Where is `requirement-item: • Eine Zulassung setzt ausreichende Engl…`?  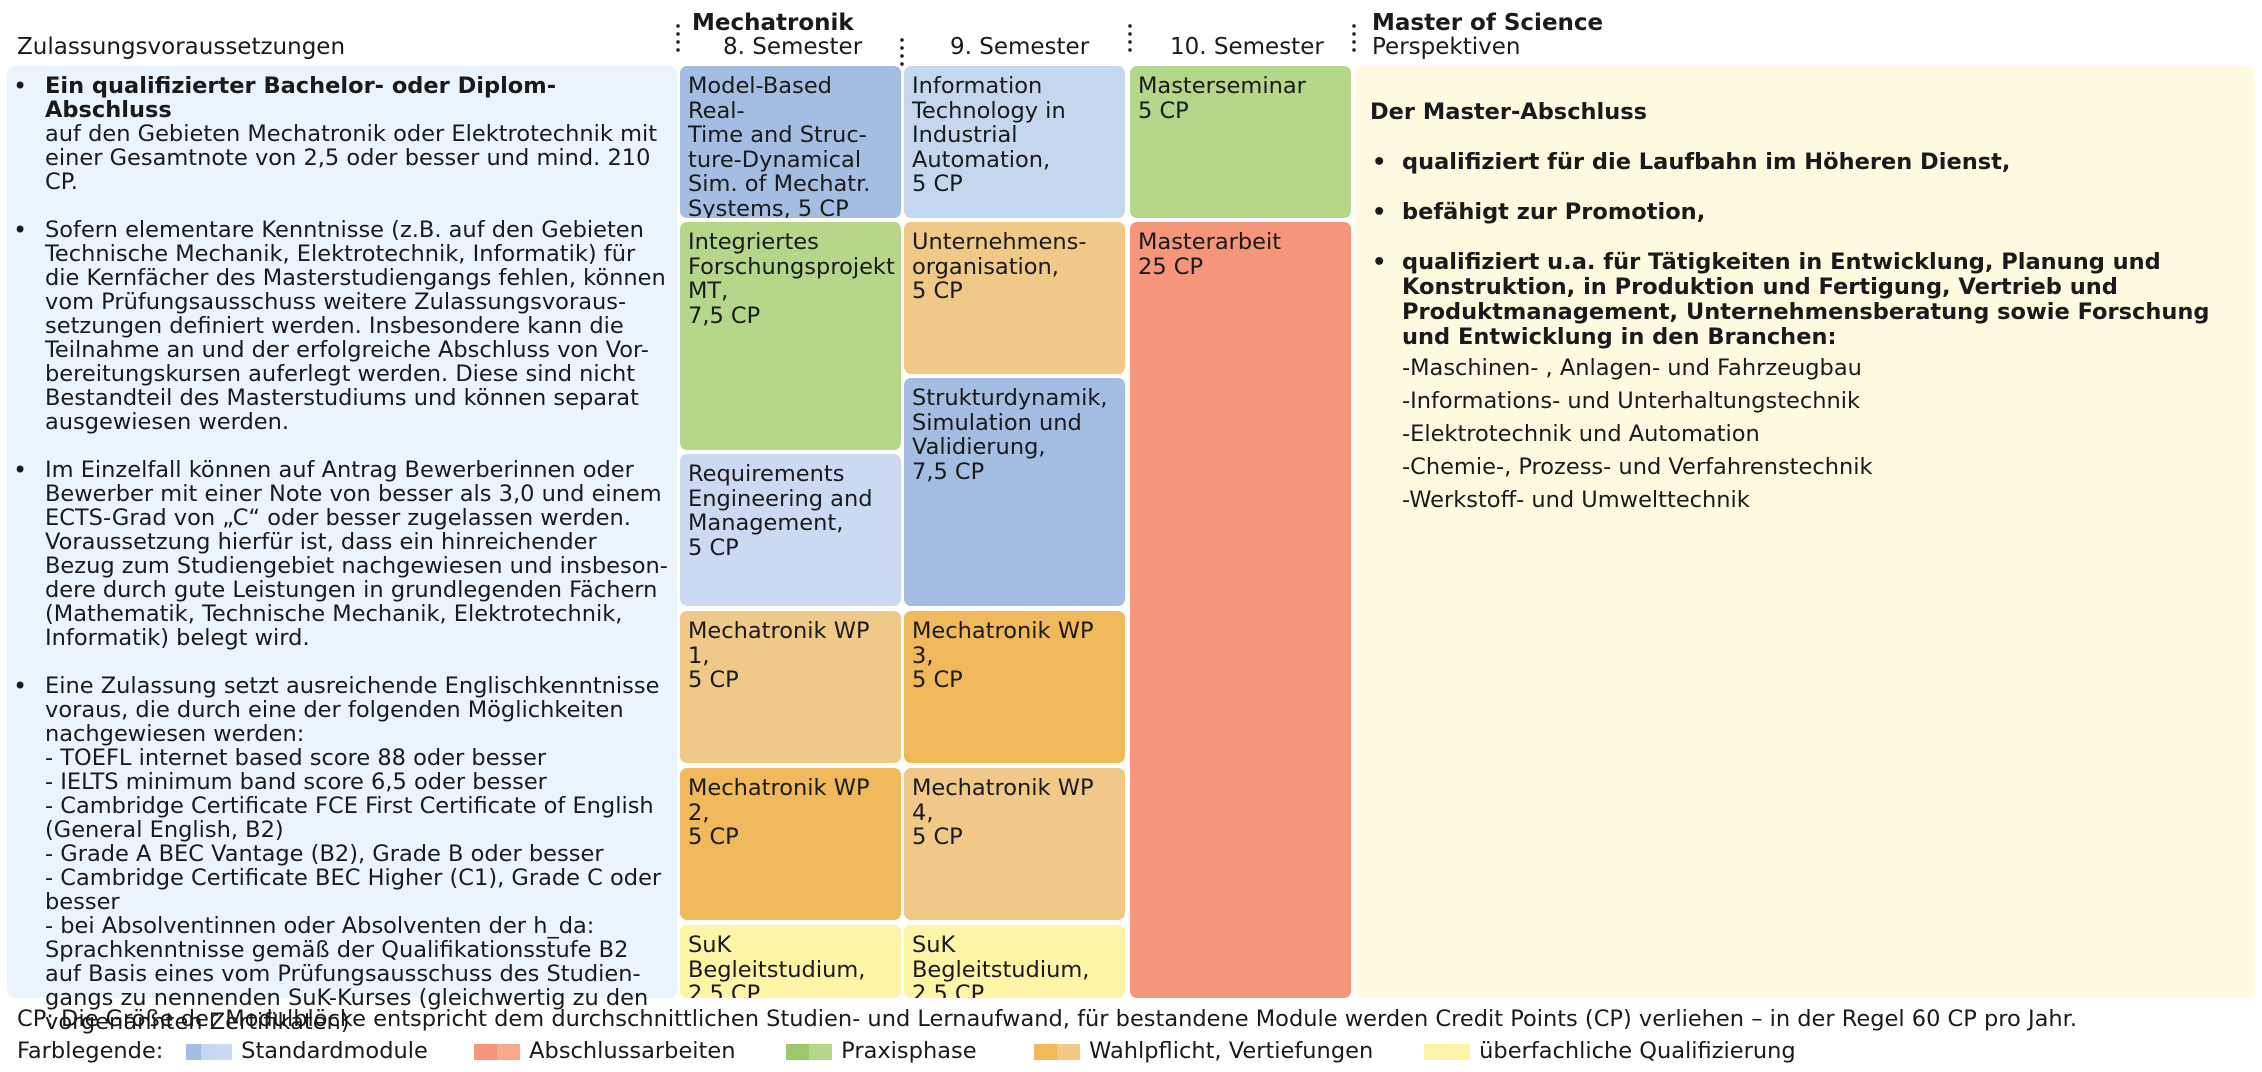 requirement-item: • Eine Zulassung setzt ausreichende Engl… is located at coordinates (341, 854).